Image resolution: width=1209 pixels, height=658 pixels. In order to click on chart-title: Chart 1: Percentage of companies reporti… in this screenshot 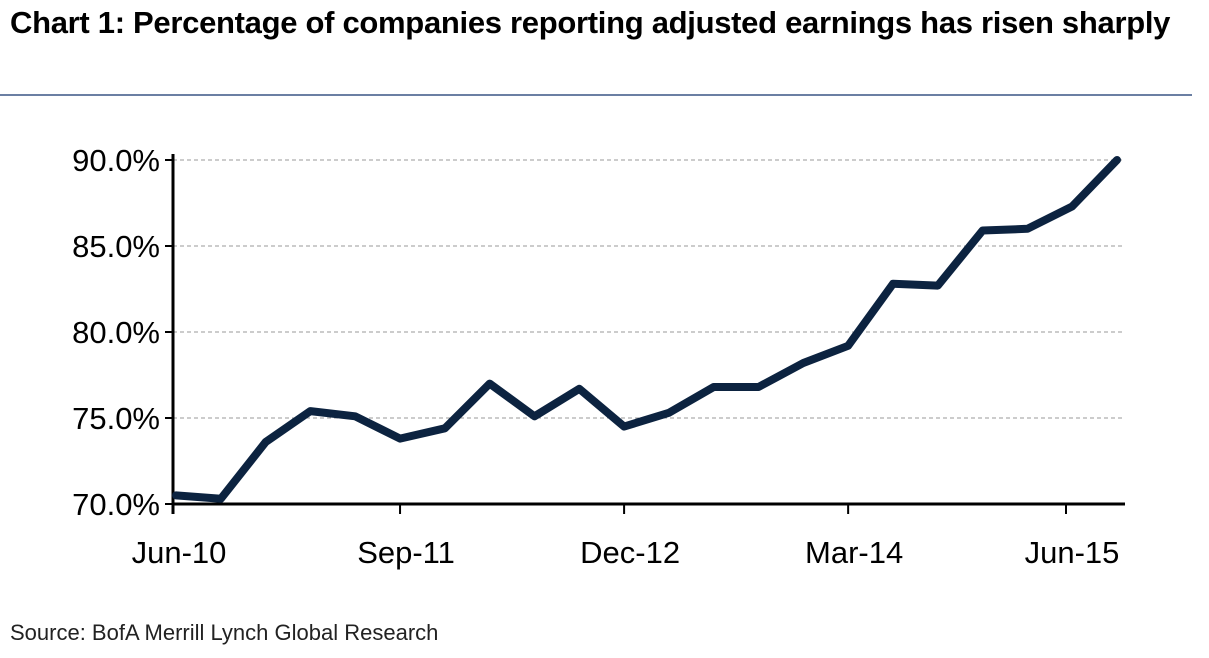, I will do `click(590, 22)`.